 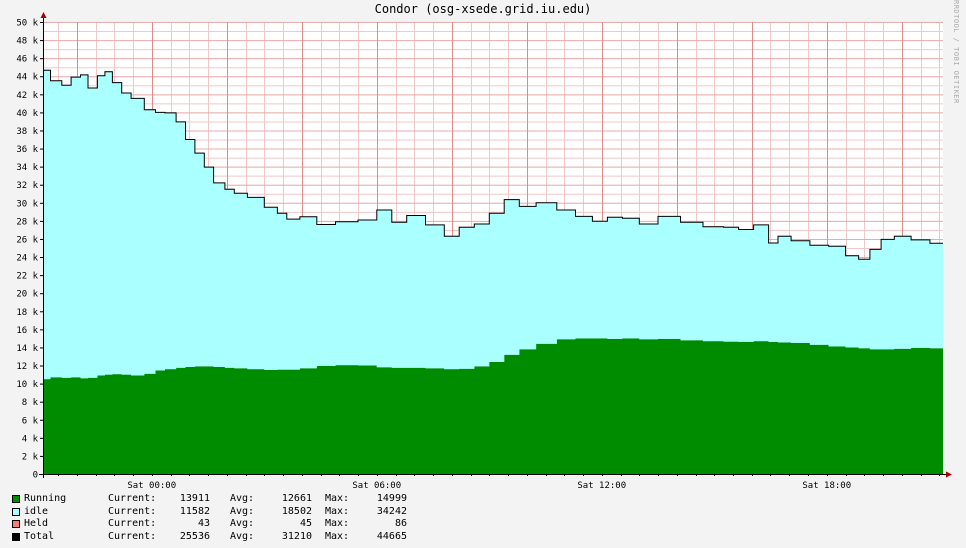 I want to click on legend-max-stat: Max: 14999, so click(x=366, y=498).